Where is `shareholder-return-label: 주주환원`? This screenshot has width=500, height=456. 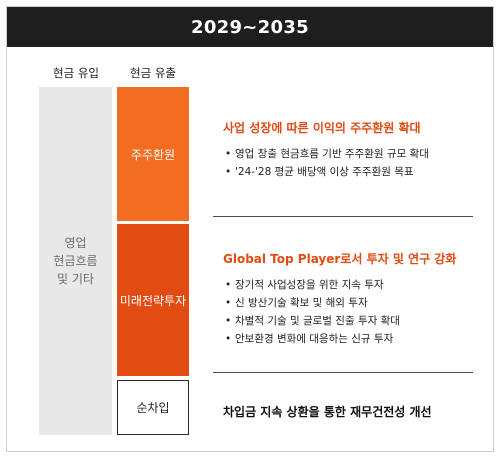 shareholder-return-label: 주주환원 is located at coordinates (153, 154).